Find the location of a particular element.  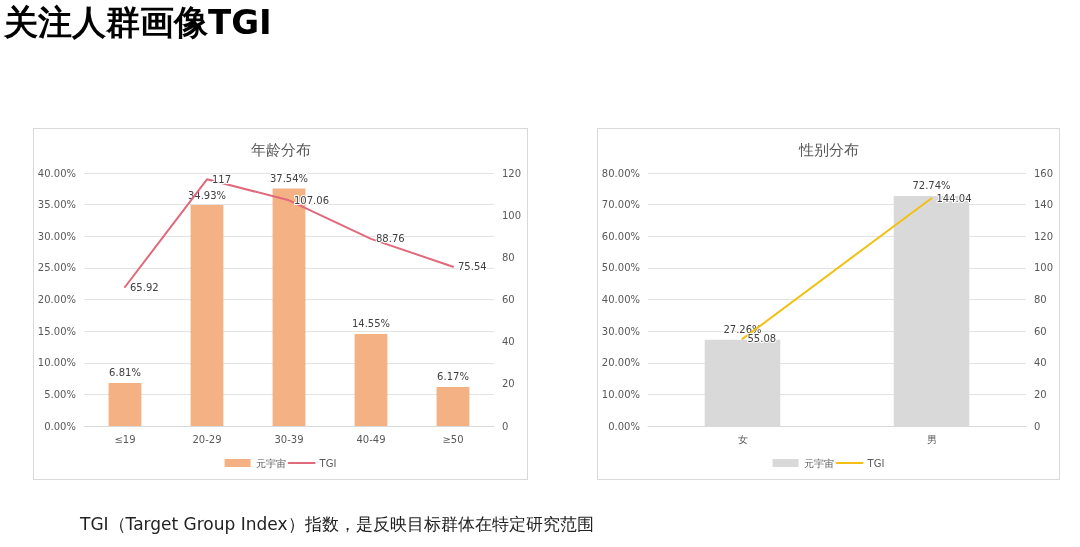

data-label: 14.55% is located at coordinates (371, 324).